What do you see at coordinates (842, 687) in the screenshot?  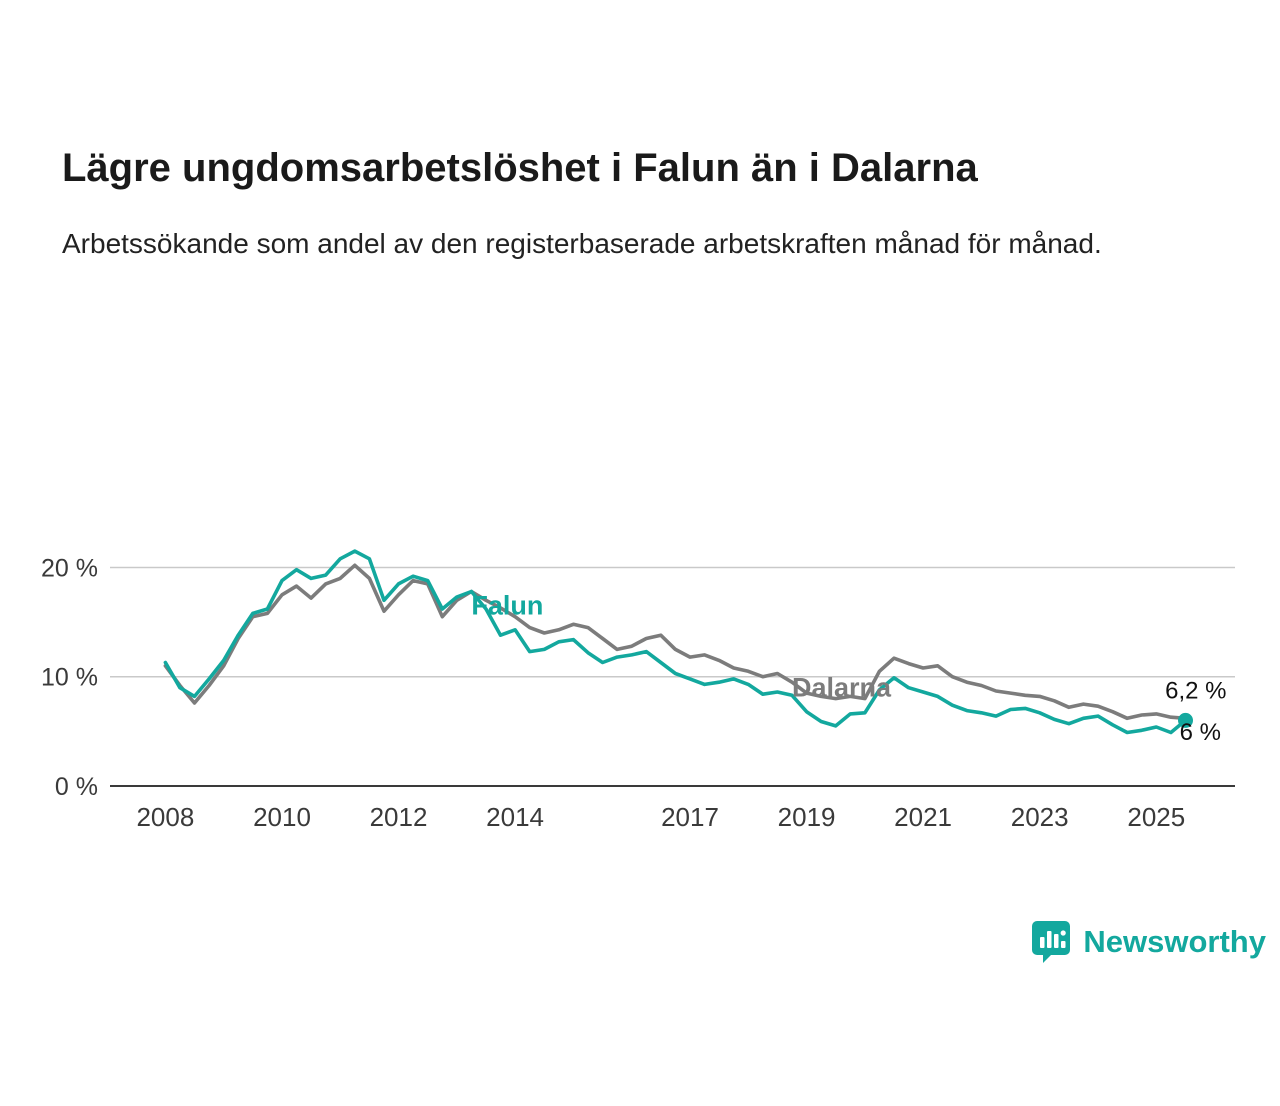 I see `svg-text: Dalarna` at bounding box center [842, 687].